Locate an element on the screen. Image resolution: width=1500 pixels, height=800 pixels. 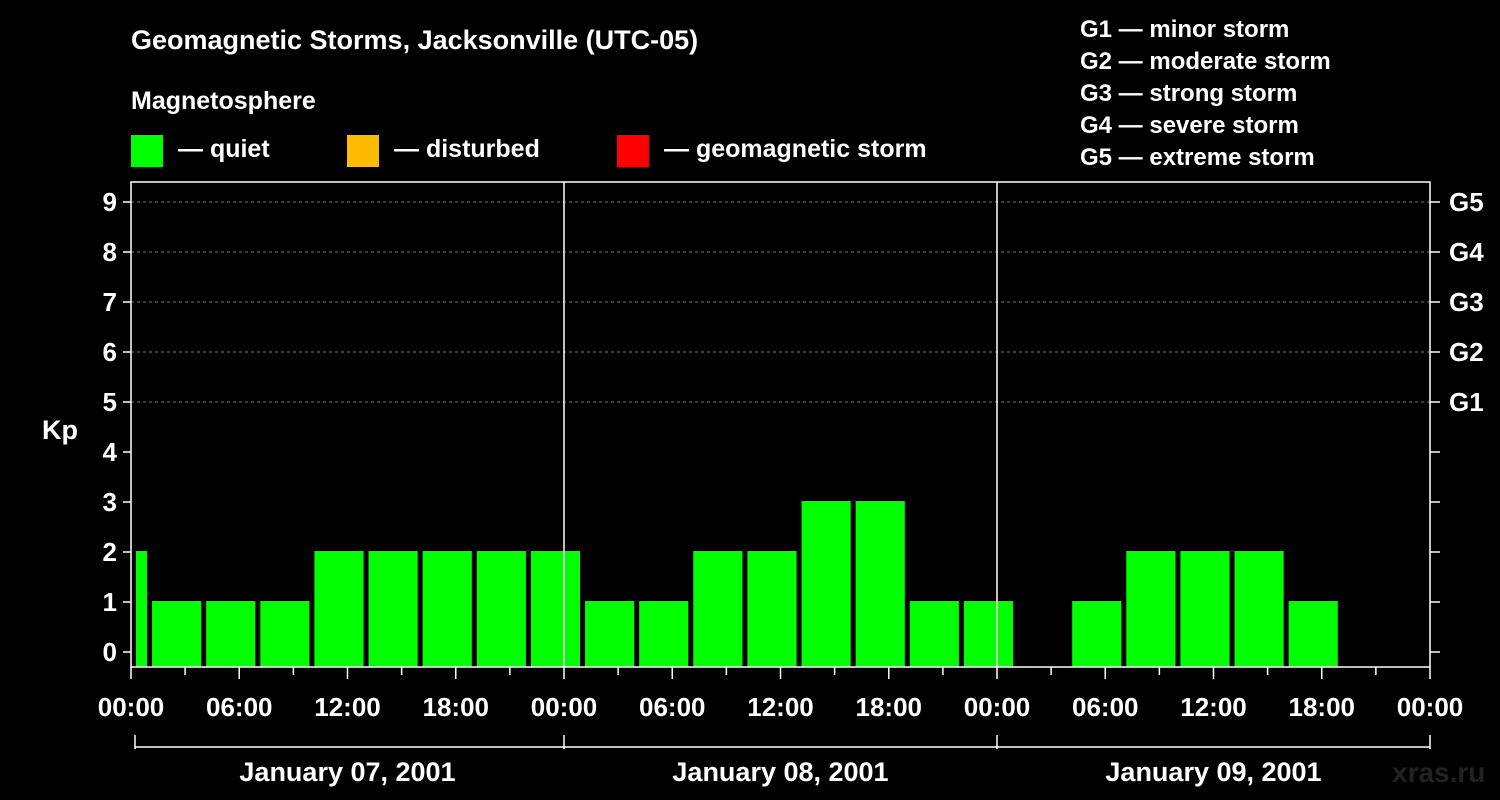
x-tick-label-5: 06:00 is located at coordinates (672, 707).